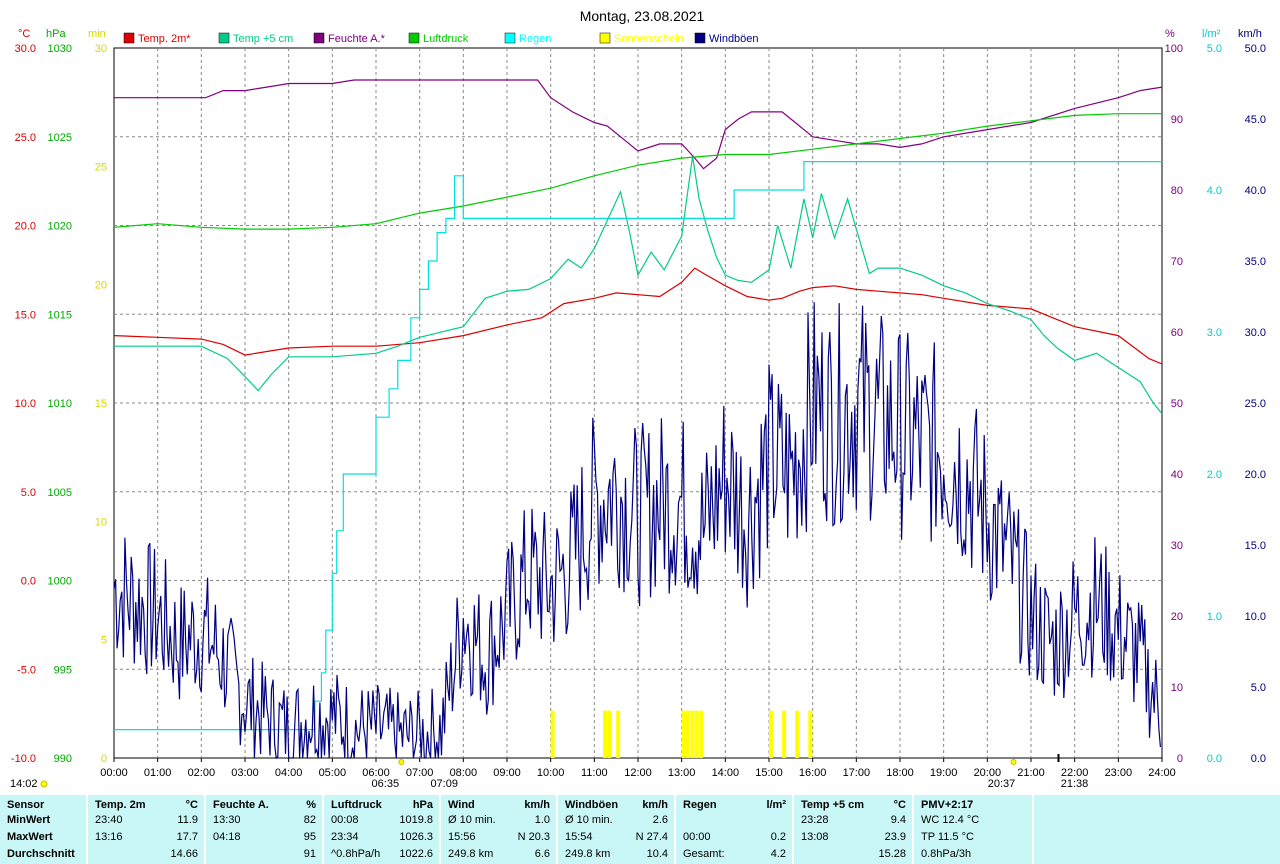 The image size is (1280, 864). I want to click on sun-marker, so click(44, 784).